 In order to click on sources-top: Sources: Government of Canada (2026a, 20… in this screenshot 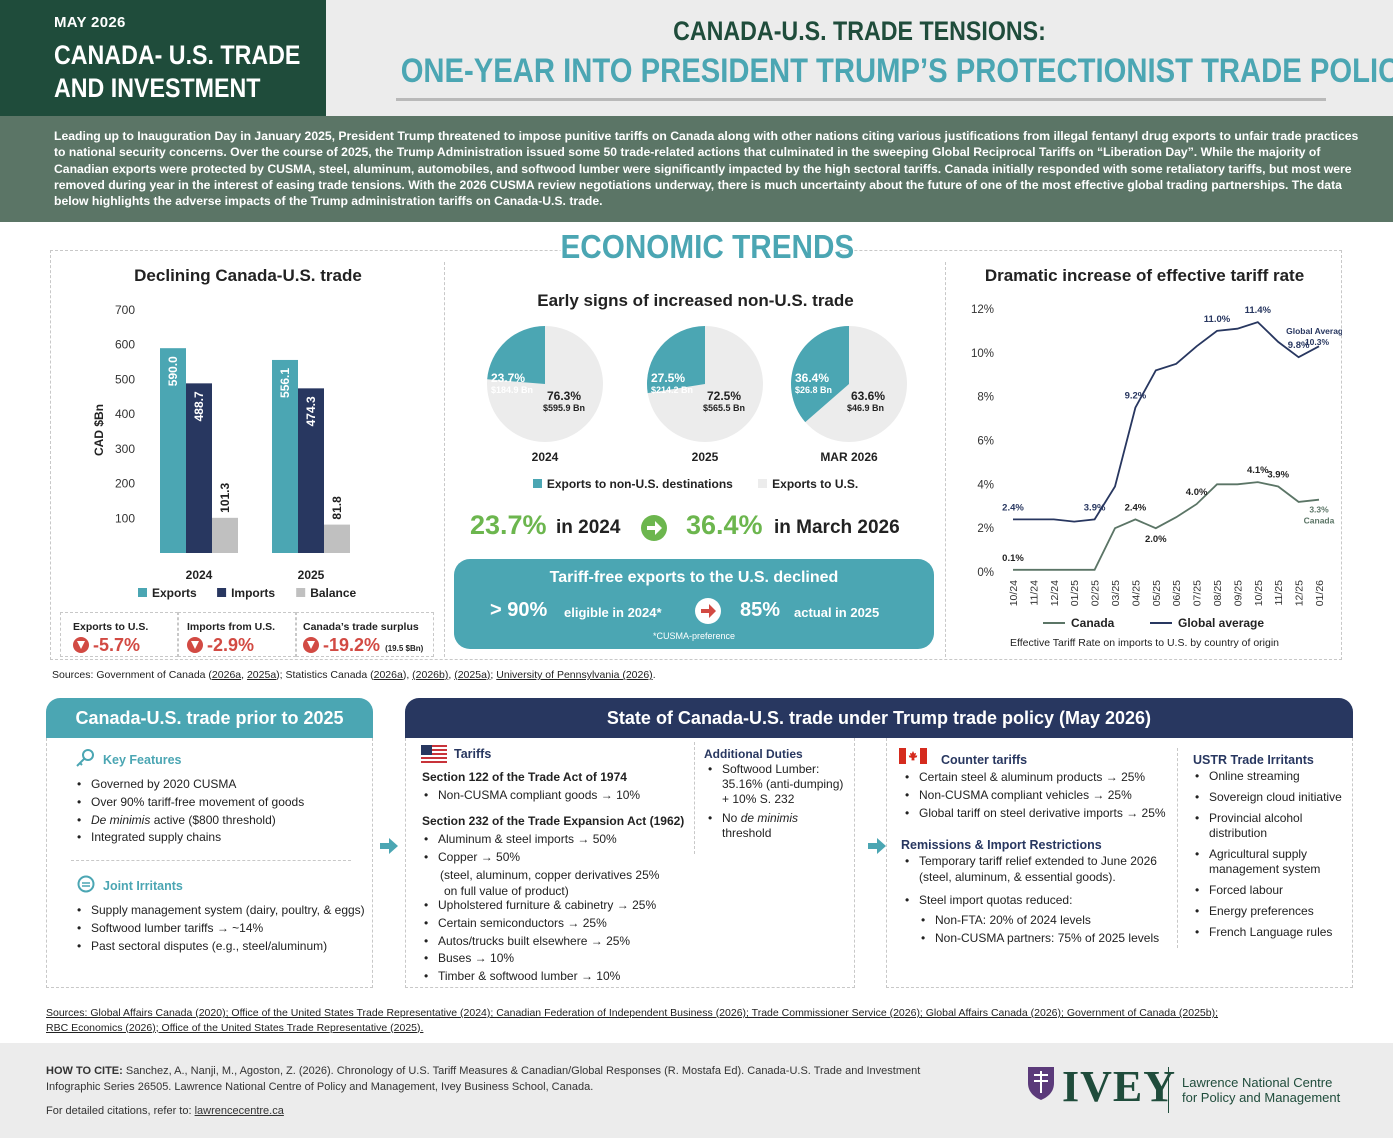, I will do `click(354, 675)`.